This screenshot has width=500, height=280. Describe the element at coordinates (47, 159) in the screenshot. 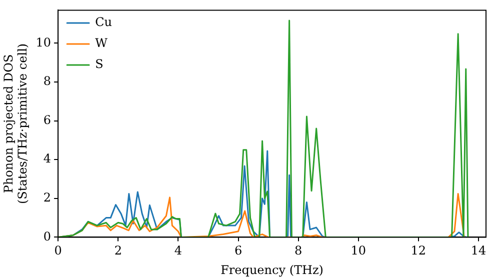

I see `y-tick-label: 4` at that location.